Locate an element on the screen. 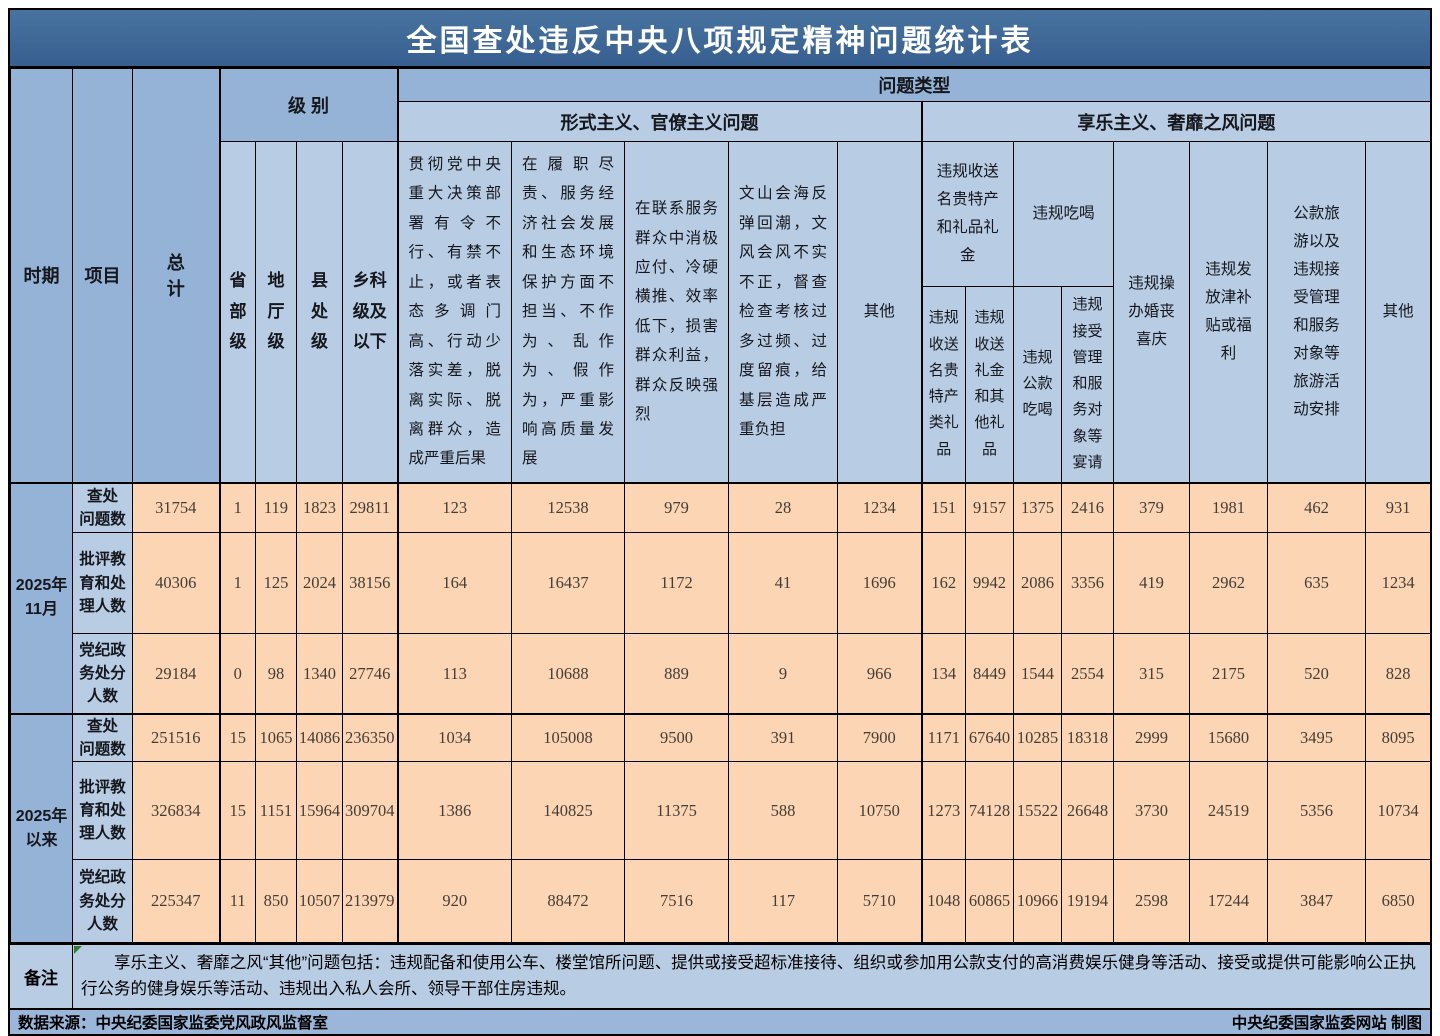 The image size is (1440, 1036). col-group-level: 级 别 is located at coordinates (308, 105).